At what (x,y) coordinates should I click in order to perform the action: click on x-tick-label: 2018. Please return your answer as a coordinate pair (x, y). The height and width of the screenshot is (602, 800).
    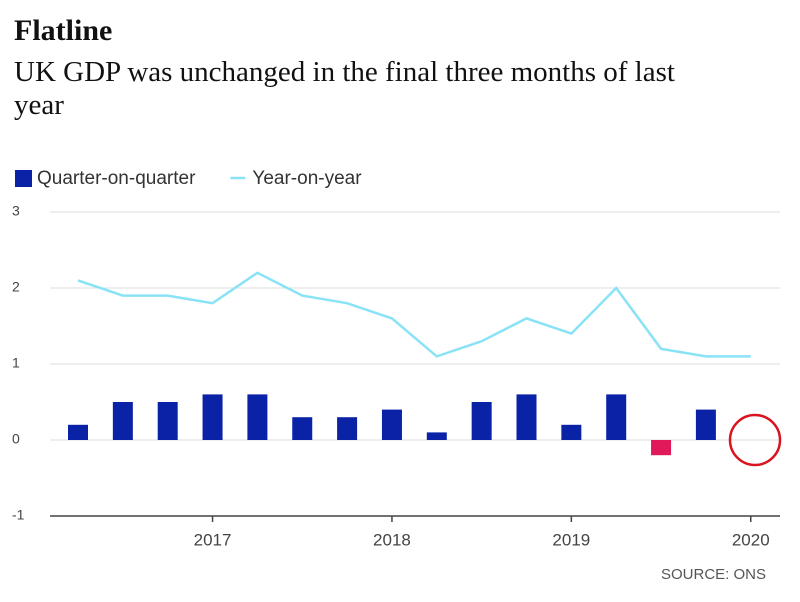
    Looking at the image, I should click on (392, 539).